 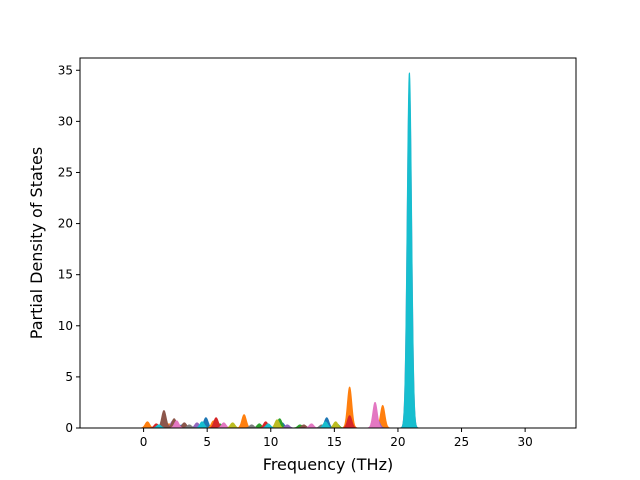 I want to click on y-axis: 0 5 10 15 20 25 30 35, so click(x=69, y=249).